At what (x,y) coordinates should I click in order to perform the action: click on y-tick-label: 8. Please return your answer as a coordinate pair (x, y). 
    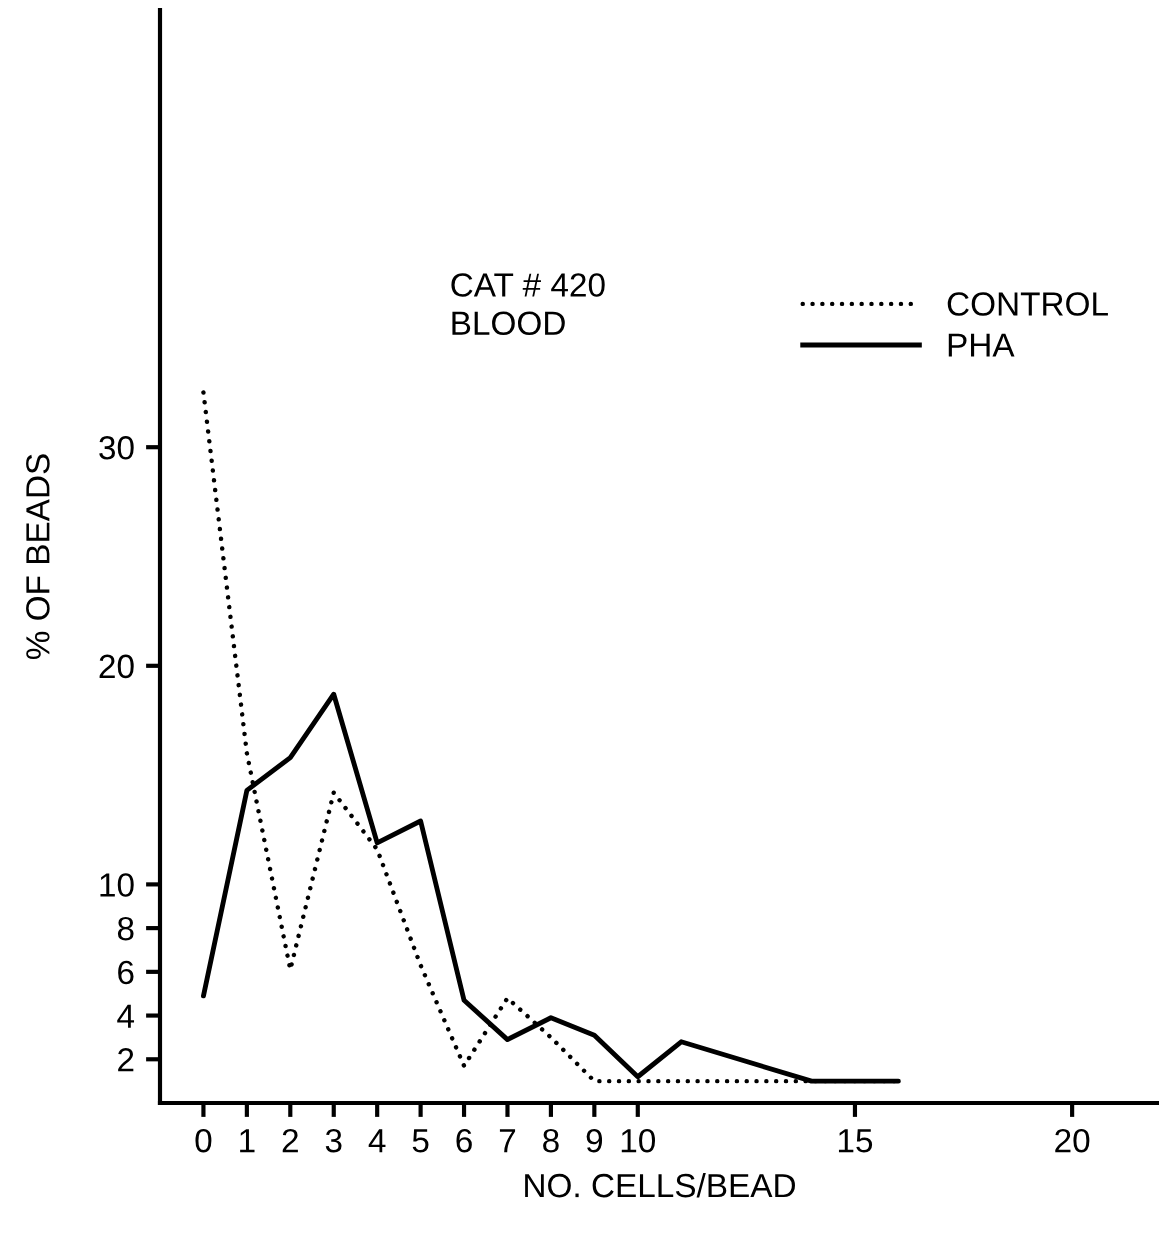
    Looking at the image, I should click on (125, 928).